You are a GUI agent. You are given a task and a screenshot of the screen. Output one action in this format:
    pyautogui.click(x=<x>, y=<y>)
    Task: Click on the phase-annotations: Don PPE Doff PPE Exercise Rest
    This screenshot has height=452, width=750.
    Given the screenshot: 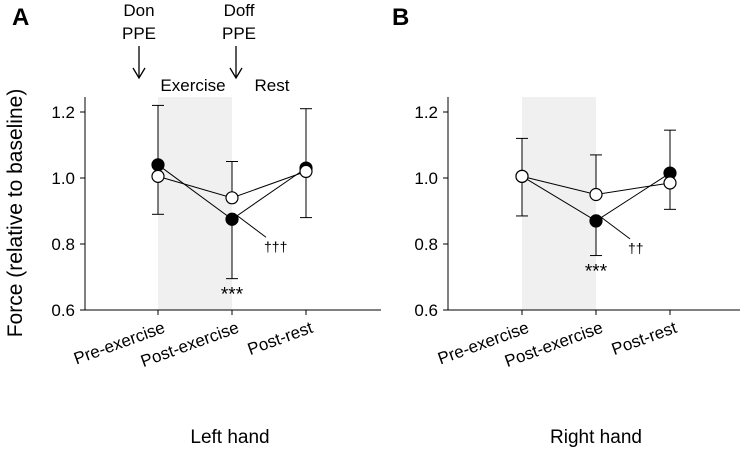 What is the action you would take?
    pyautogui.click(x=206, y=48)
    